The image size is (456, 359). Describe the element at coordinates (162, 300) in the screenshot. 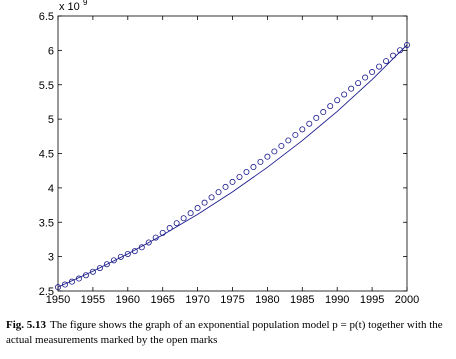

I see `x-tick-label: 1965` at that location.